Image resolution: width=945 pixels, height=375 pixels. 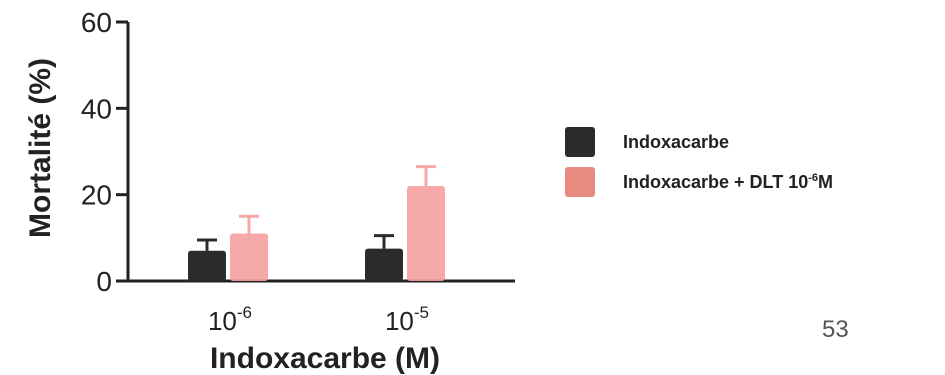 I want to click on page-number: 53, so click(x=835, y=329).